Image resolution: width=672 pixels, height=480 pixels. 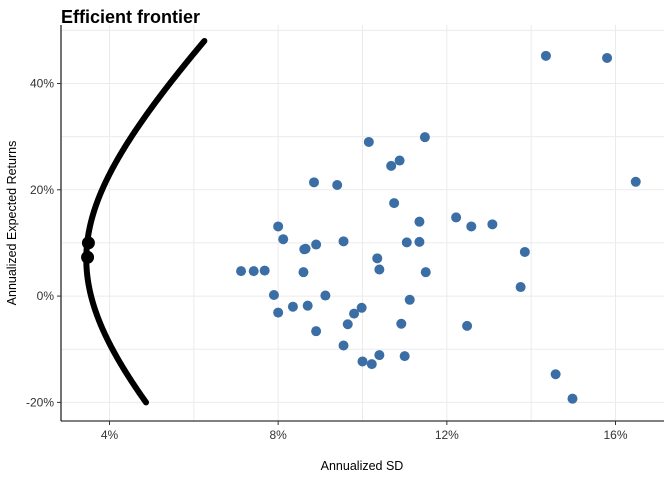 What do you see at coordinates (40, 402) in the screenshot?
I see `y-tick-label: -20%` at bounding box center [40, 402].